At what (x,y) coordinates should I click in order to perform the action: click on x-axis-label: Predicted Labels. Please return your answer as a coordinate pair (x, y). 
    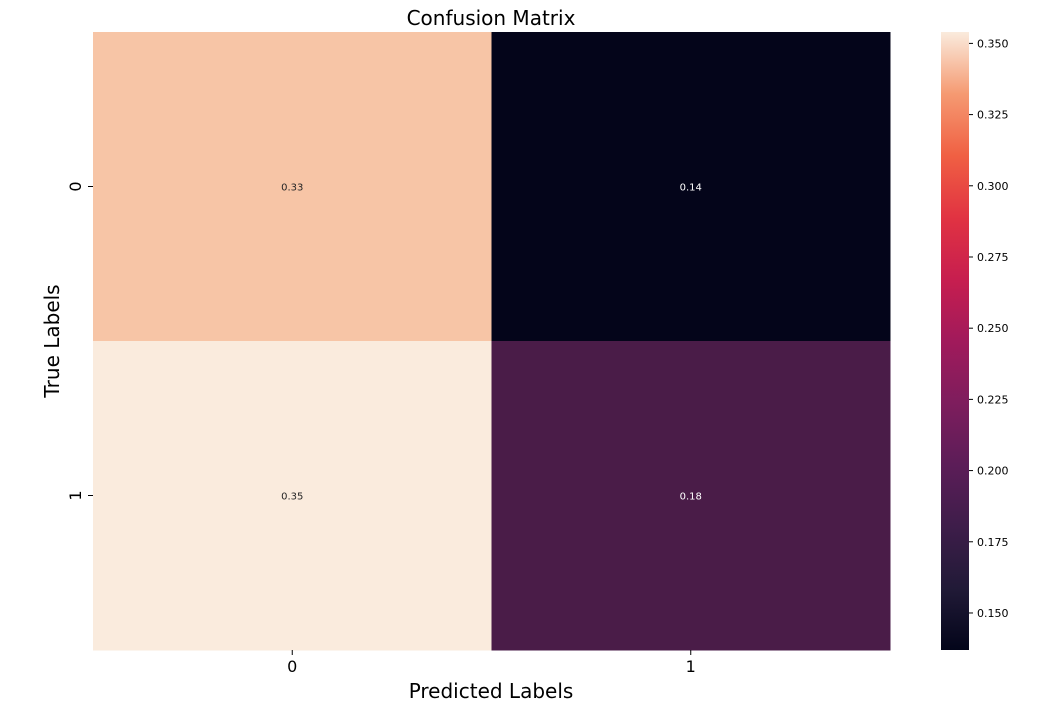
    Looking at the image, I should click on (491, 691).